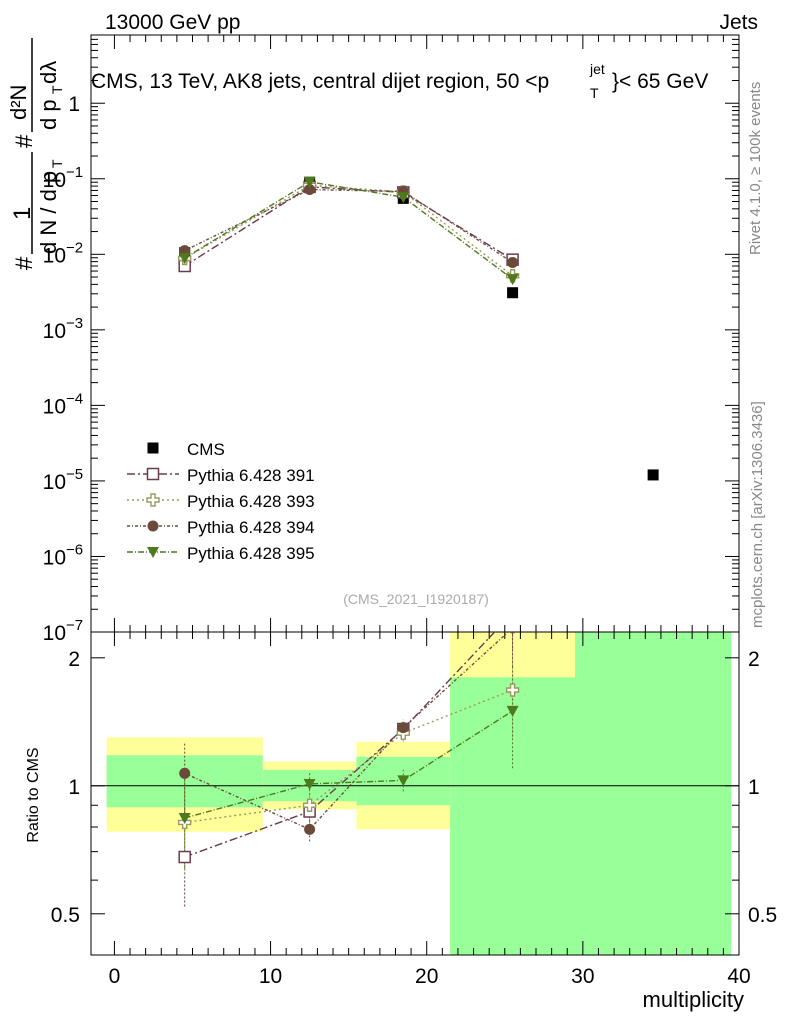  What do you see at coordinates (738, 22) in the screenshot?
I see `process-label: Jets` at bounding box center [738, 22].